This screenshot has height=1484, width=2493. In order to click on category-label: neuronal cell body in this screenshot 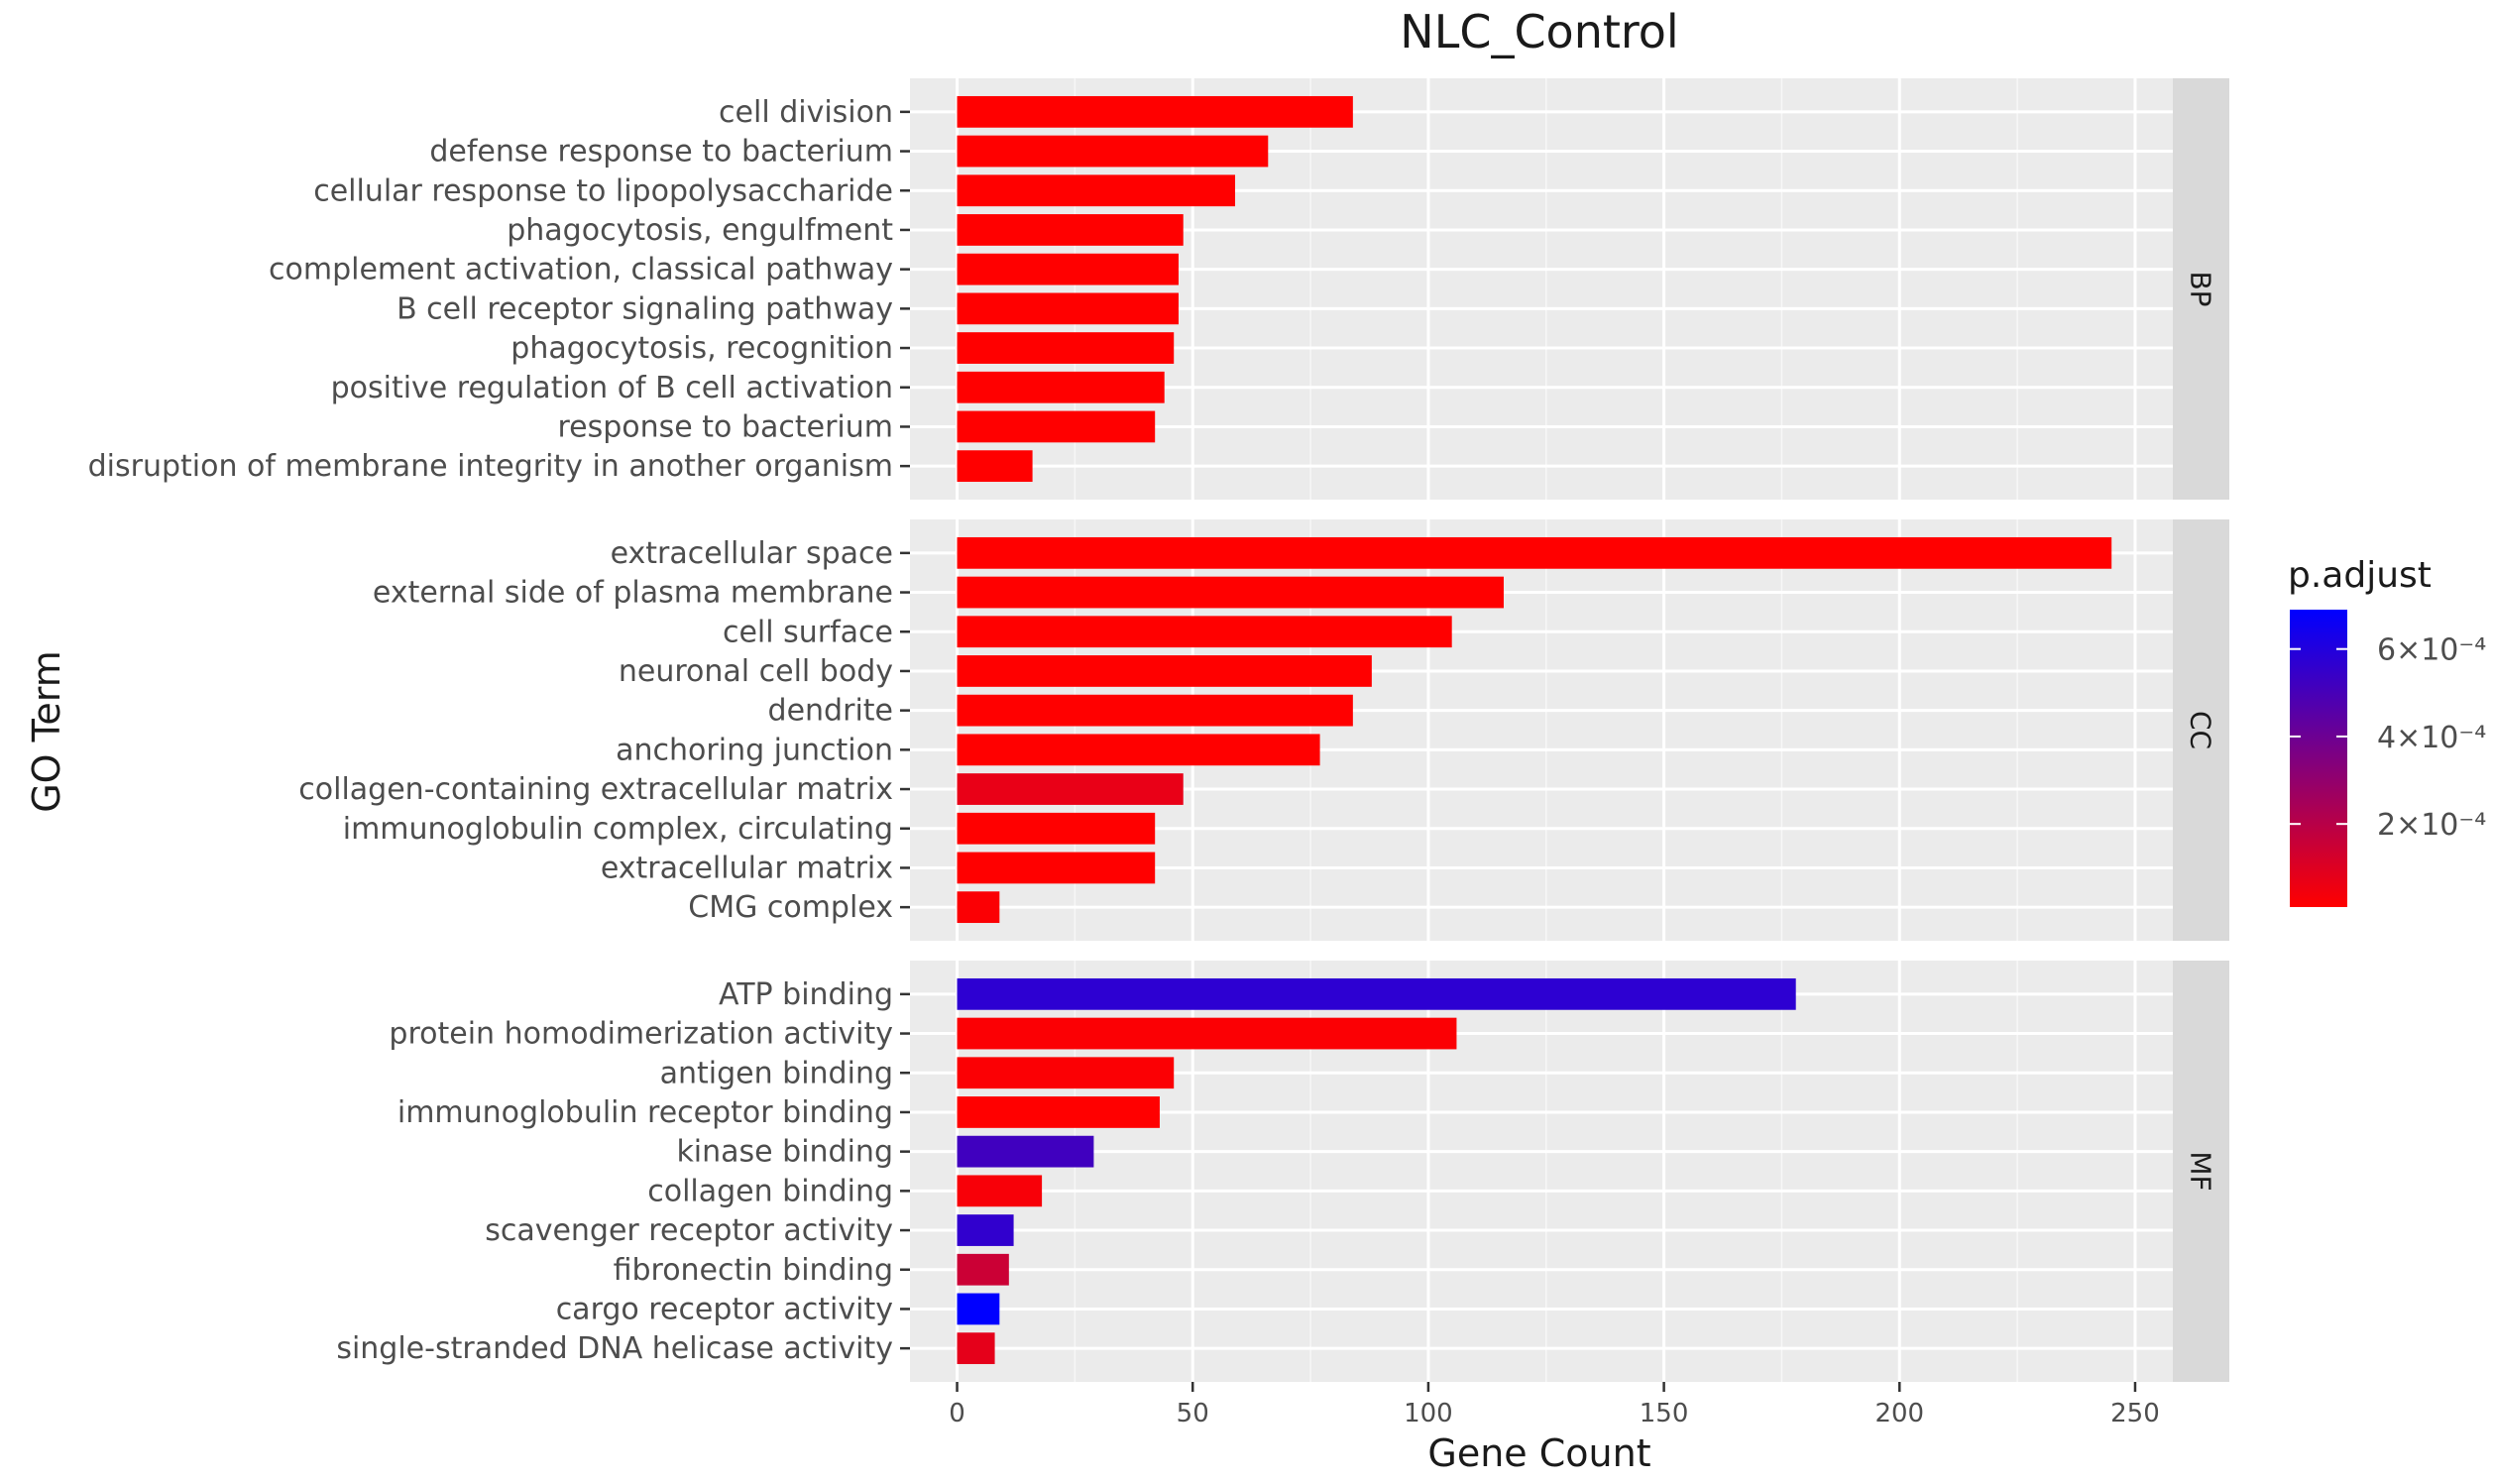, I will do `click(756, 672)`.